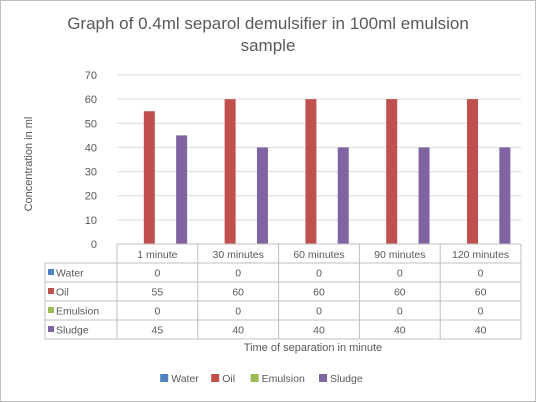 This screenshot has width=536, height=402. What do you see at coordinates (77, 312) in the screenshot?
I see `table-row-label: Emulsion` at bounding box center [77, 312].